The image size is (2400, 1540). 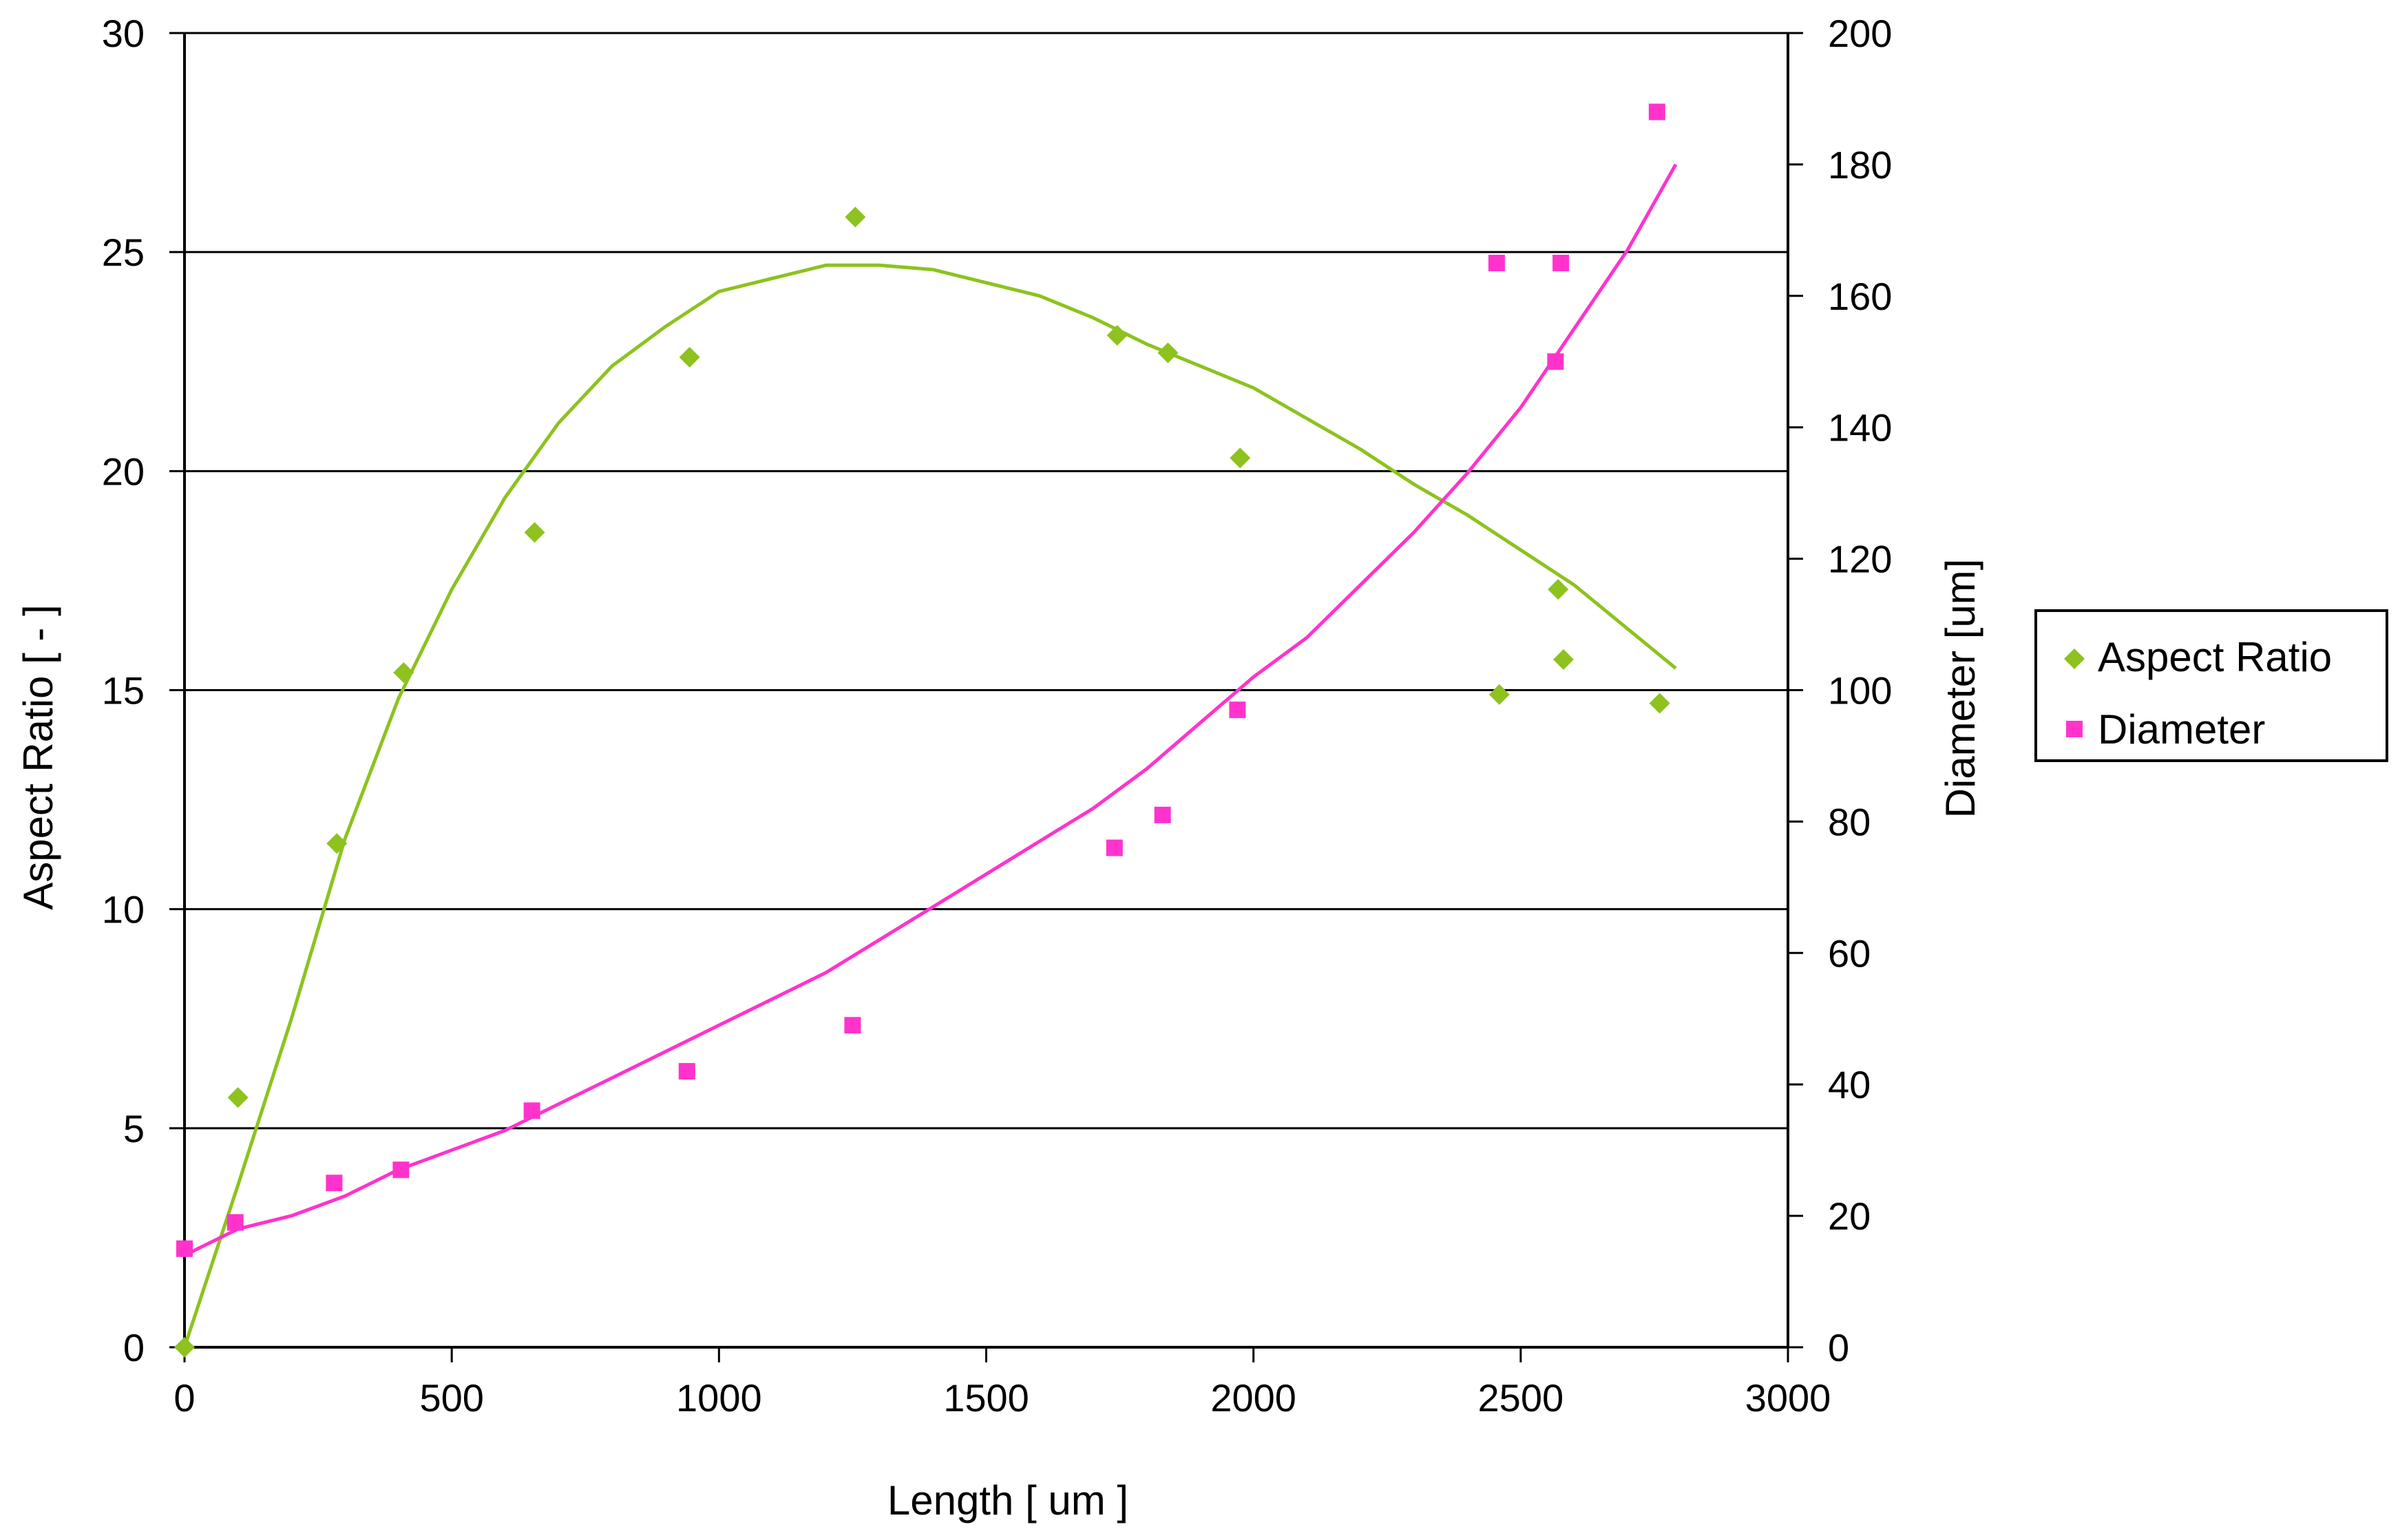 I want to click on x-tick-label: 1500, so click(x=986, y=1398).